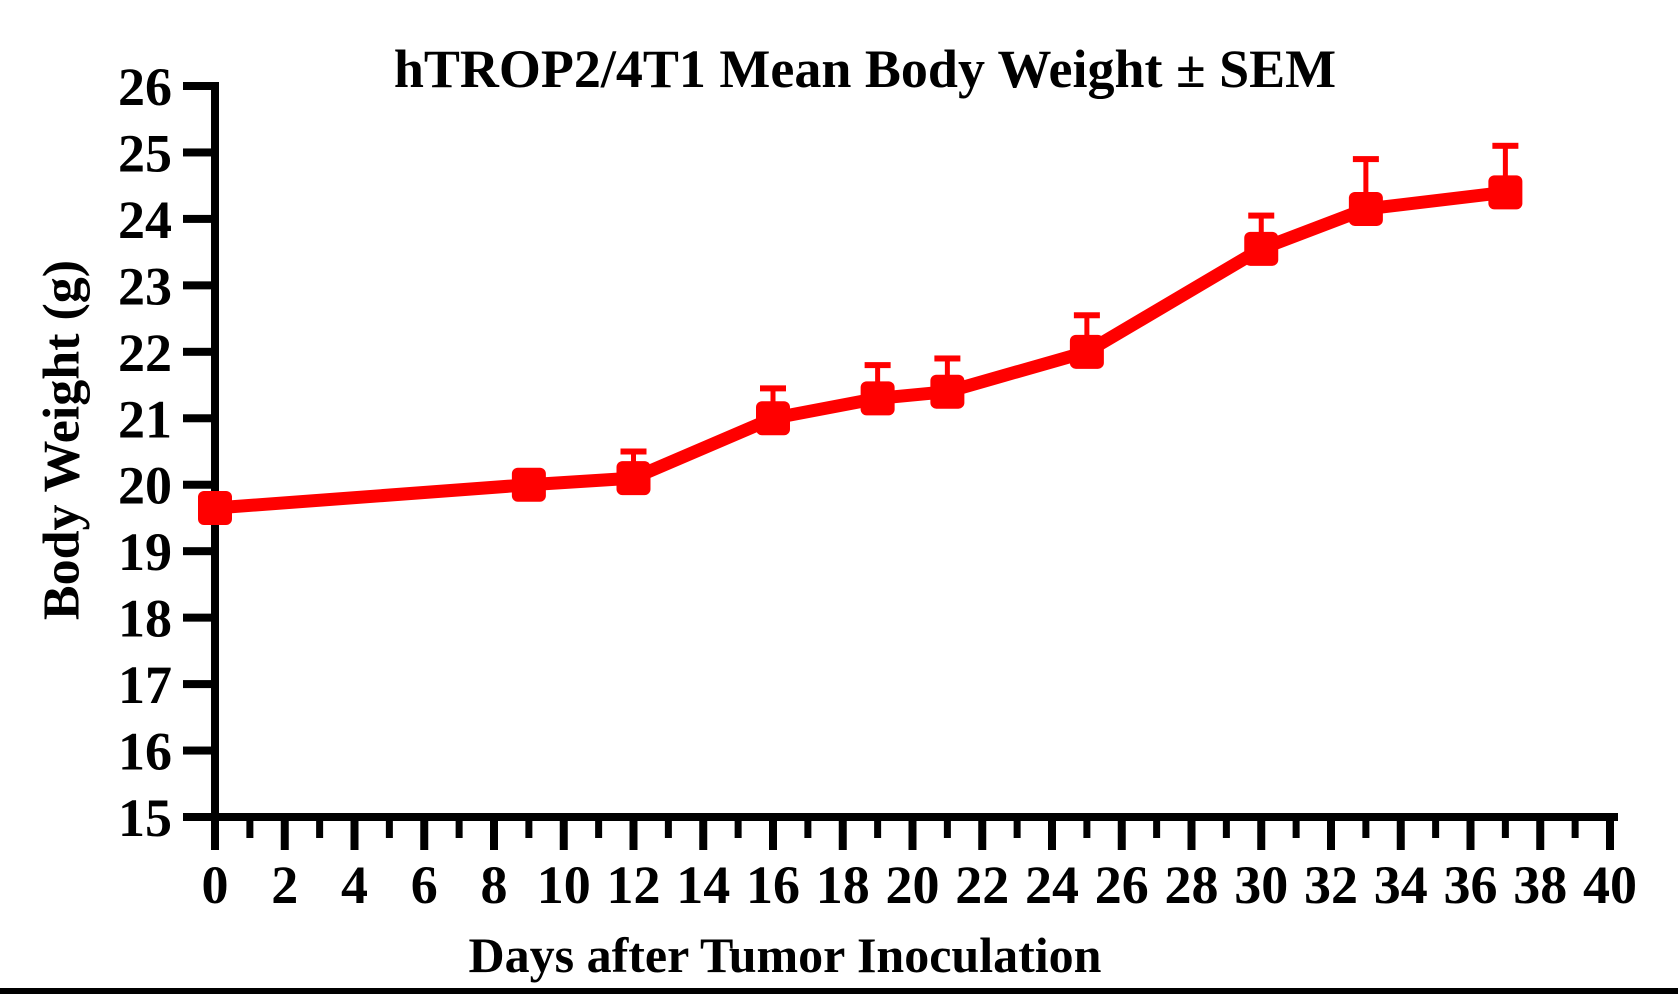  I want to click on y-tick-label: 25, so click(145, 153).